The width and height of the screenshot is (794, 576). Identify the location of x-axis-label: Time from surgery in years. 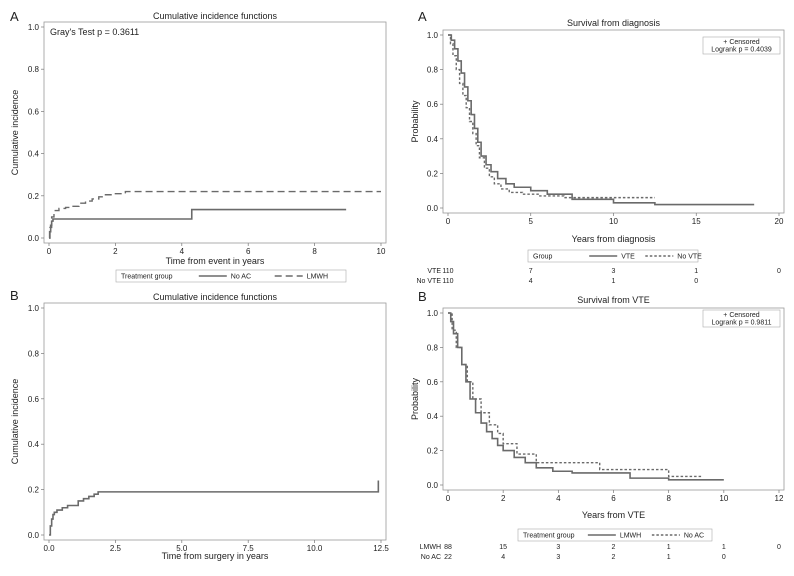
(215, 556).